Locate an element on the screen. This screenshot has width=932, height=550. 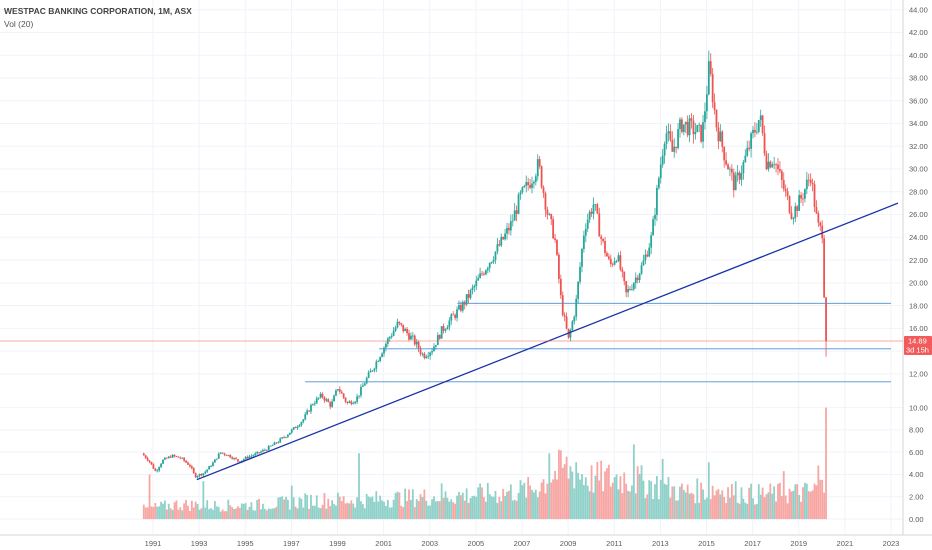
price-tick-label: 40.00 is located at coordinates (918, 55).